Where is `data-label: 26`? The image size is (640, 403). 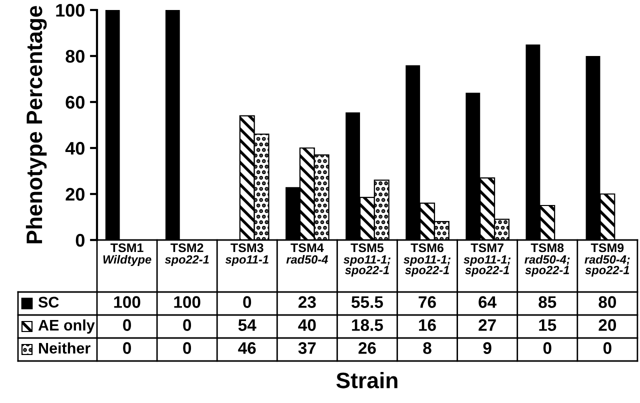
data-label: 26 is located at coordinates (367, 348).